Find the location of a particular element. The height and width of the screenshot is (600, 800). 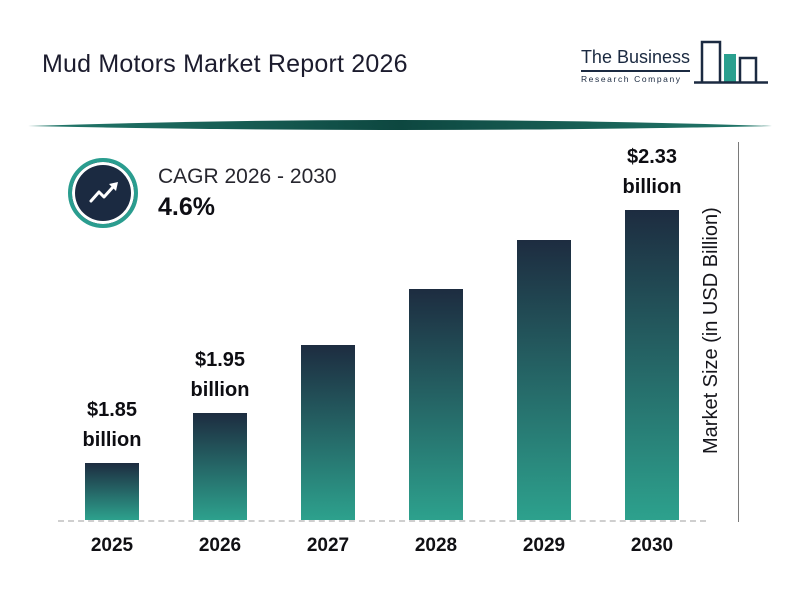

decorative-divider is located at coordinates (400, 125).